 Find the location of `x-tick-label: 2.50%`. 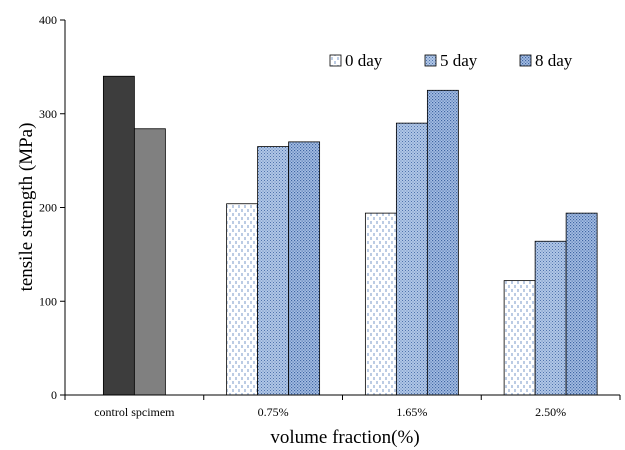

x-tick-label: 2.50% is located at coordinates (550, 412).